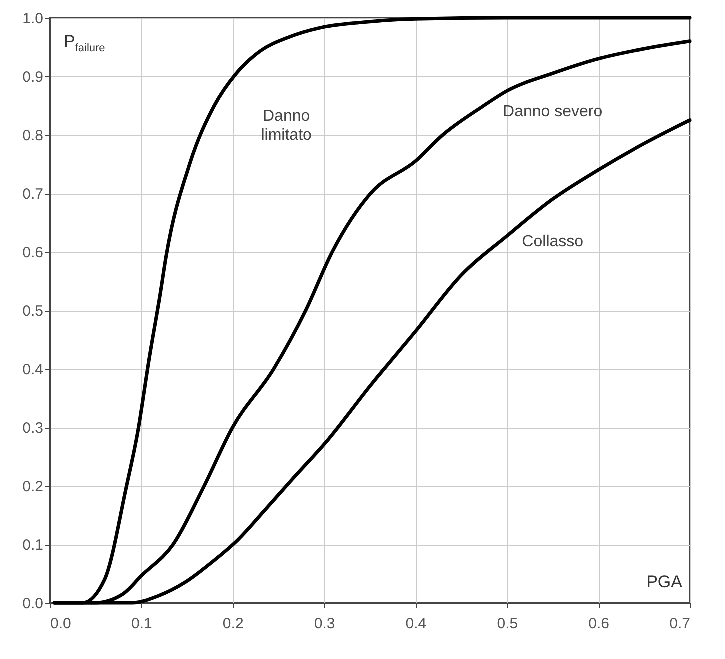 This screenshot has width=725, height=659. What do you see at coordinates (33, 253) in the screenshot?
I see `y-tick-label: 0.6` at bounding box center [33, 253].